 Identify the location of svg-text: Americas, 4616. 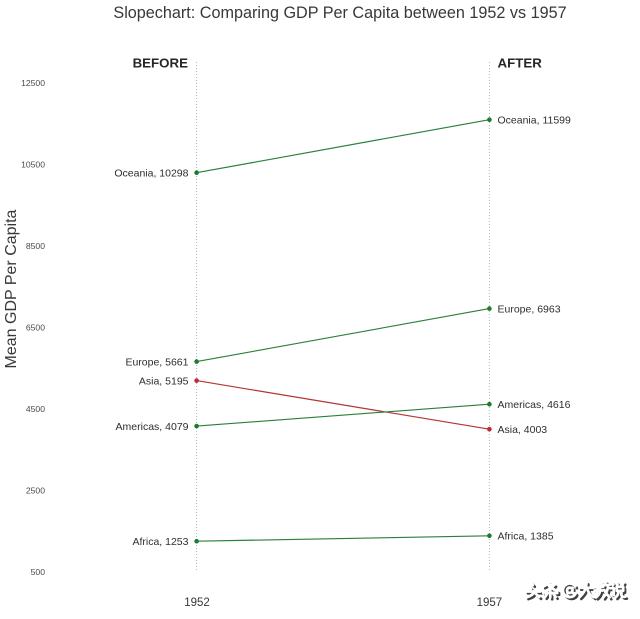
(534, 405).